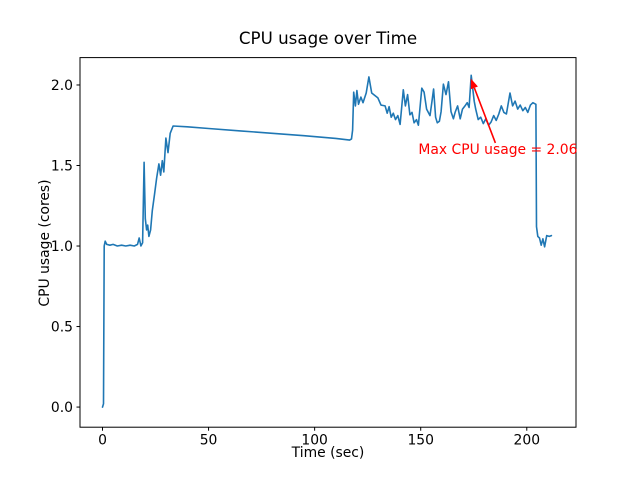 The height and width of the screenshot is (480, 640). What do you see at coordinates (328, 38) in the screenshot?
I see `chart-title: CPU usage over Time` at bounding box center [328, 38].